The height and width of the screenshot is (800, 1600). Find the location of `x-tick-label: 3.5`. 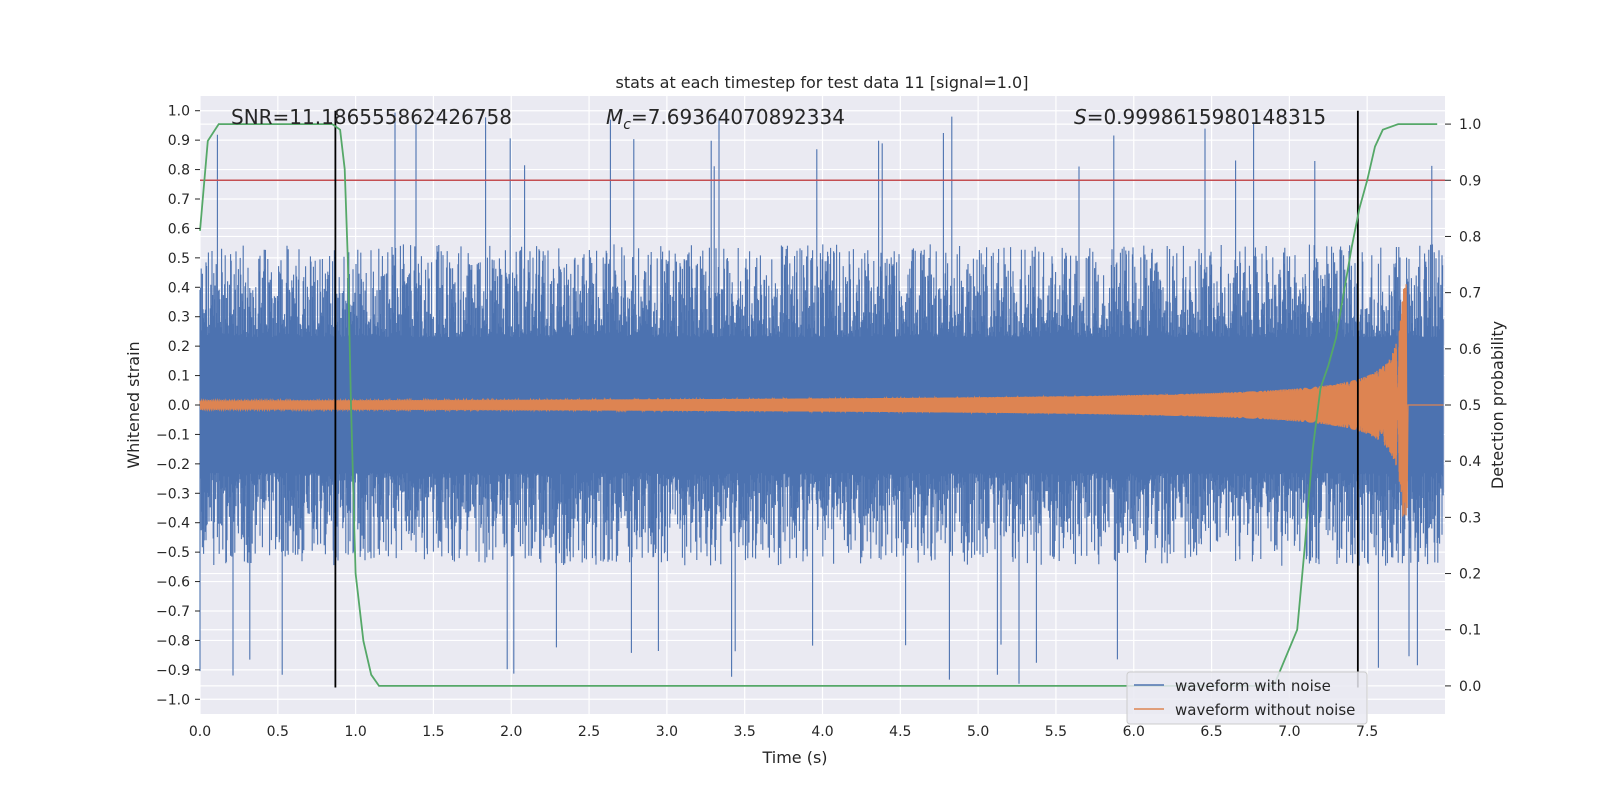

x-tick-label: 3.5 is located at coordinates (745, 732).